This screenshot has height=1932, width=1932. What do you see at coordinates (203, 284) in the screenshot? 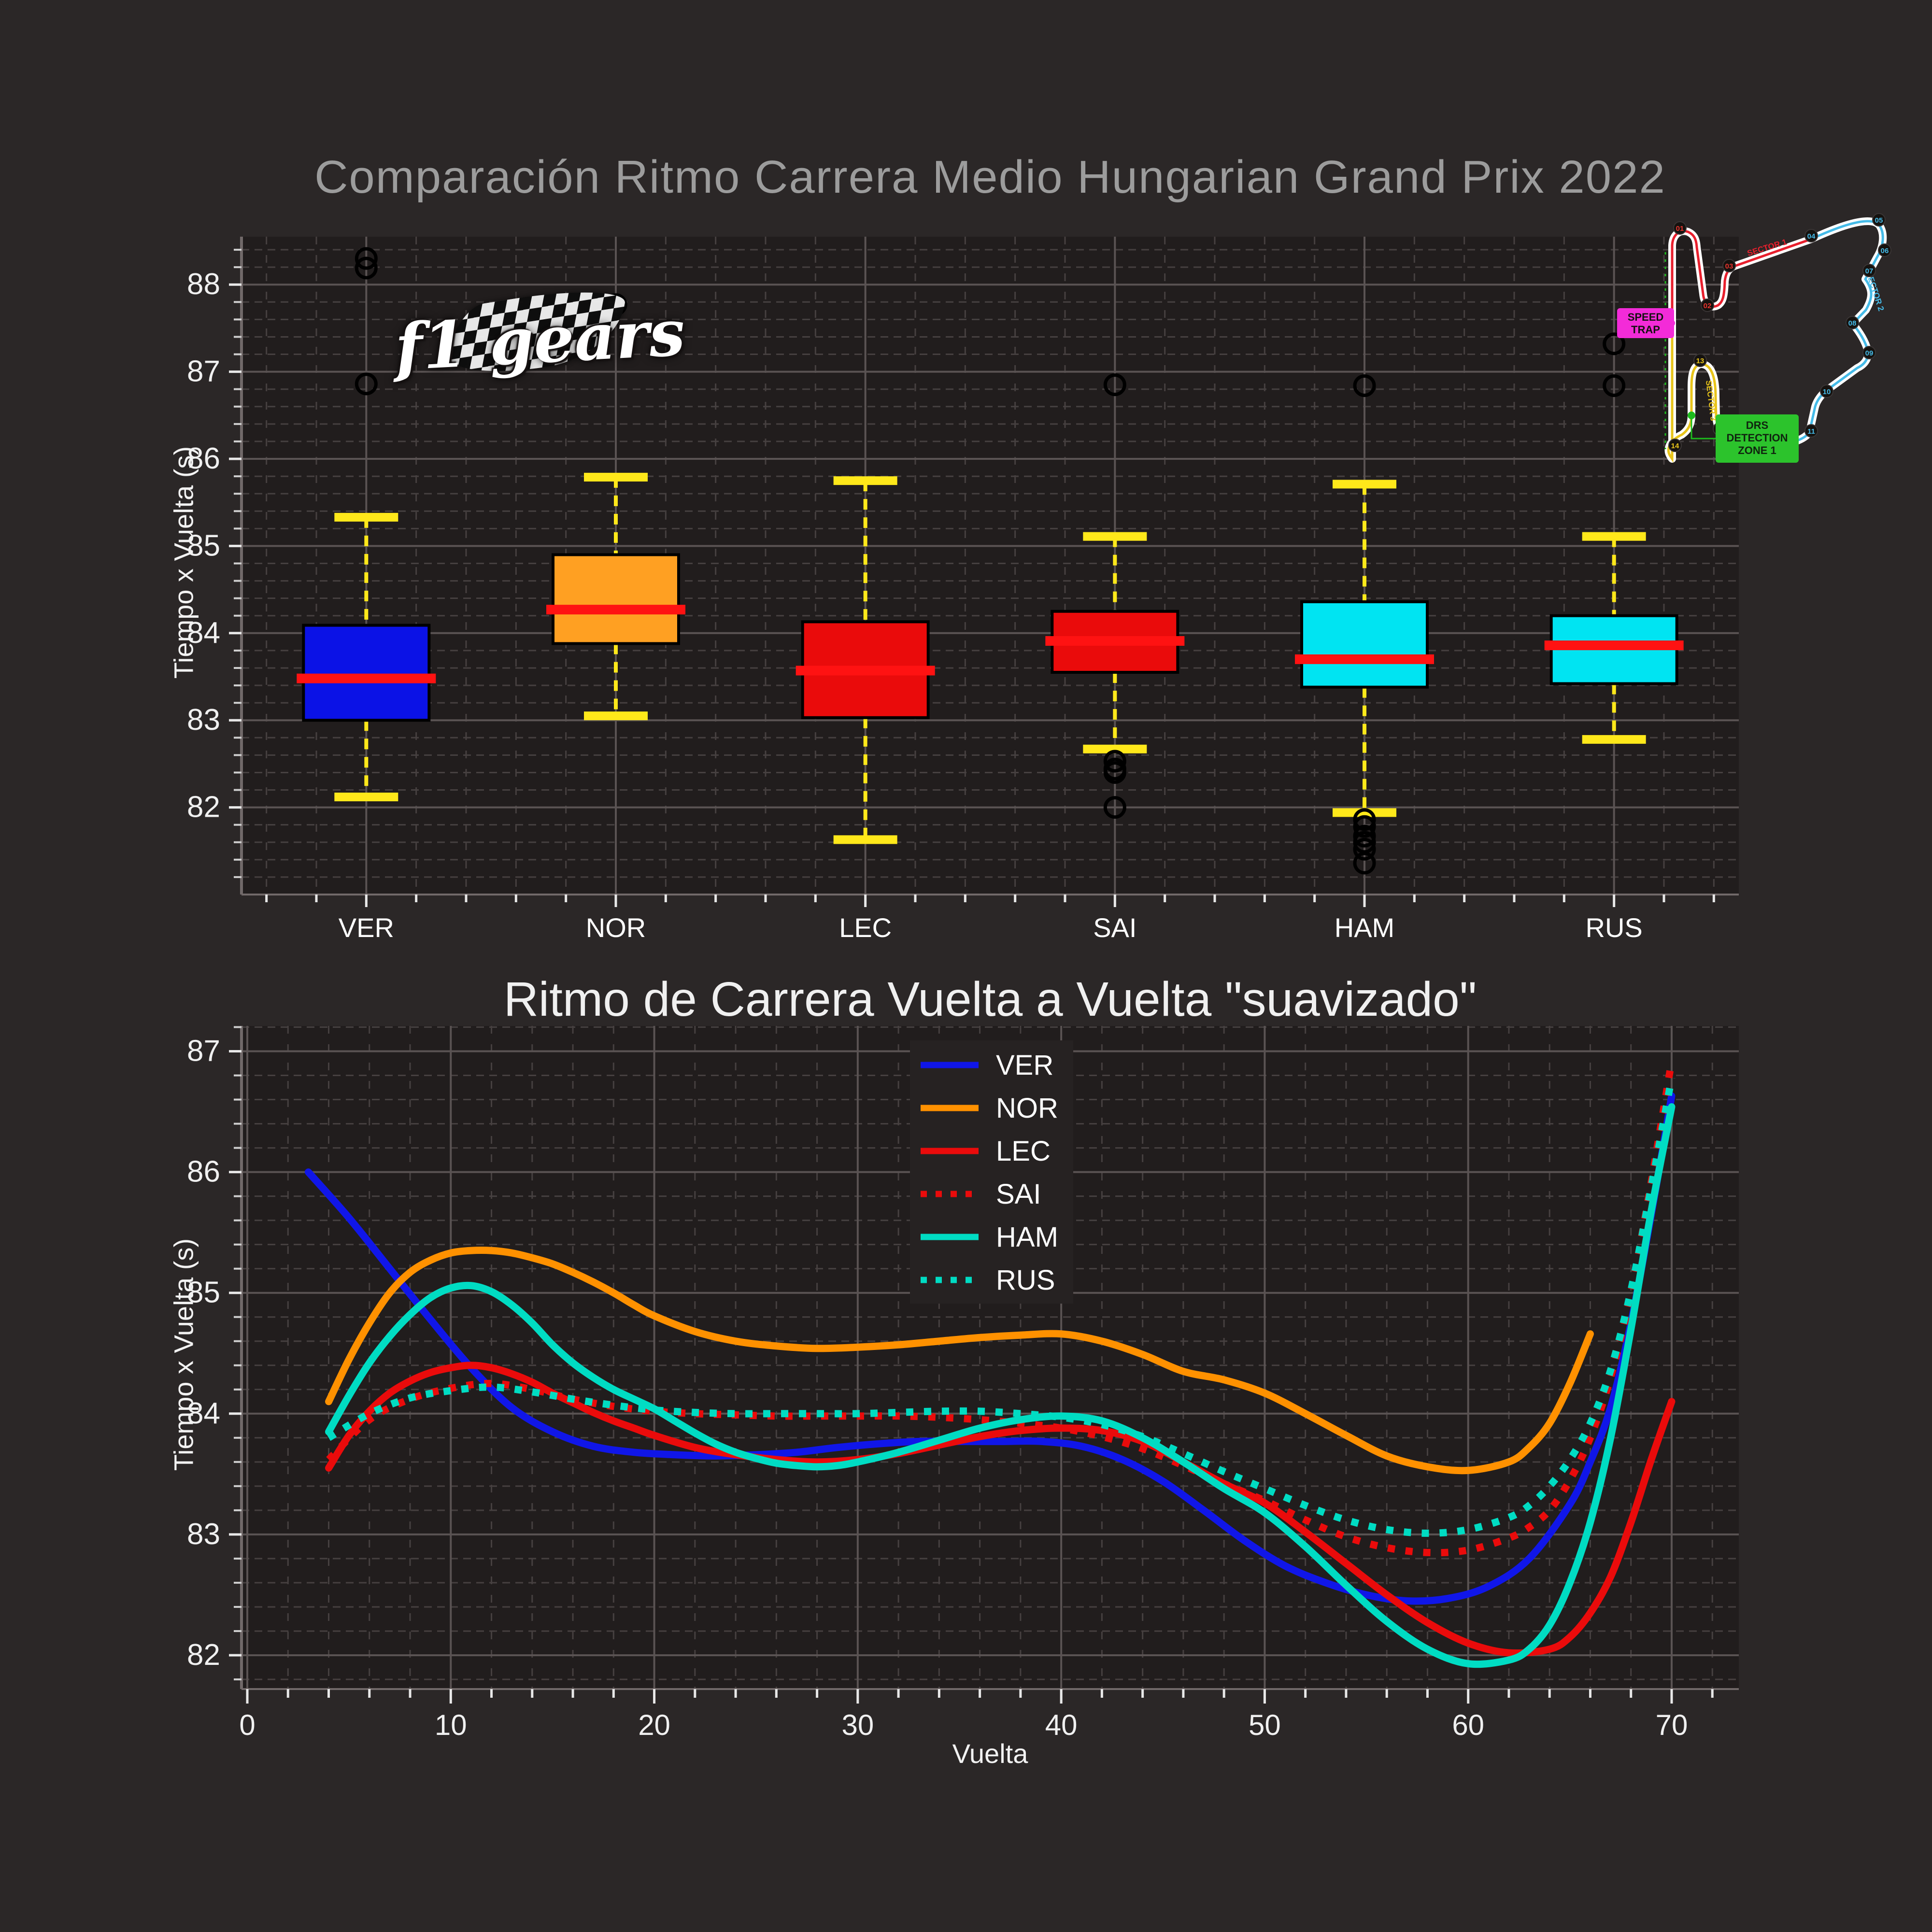
I see `y-tick-label: 88` at bounding box center [203, 284].